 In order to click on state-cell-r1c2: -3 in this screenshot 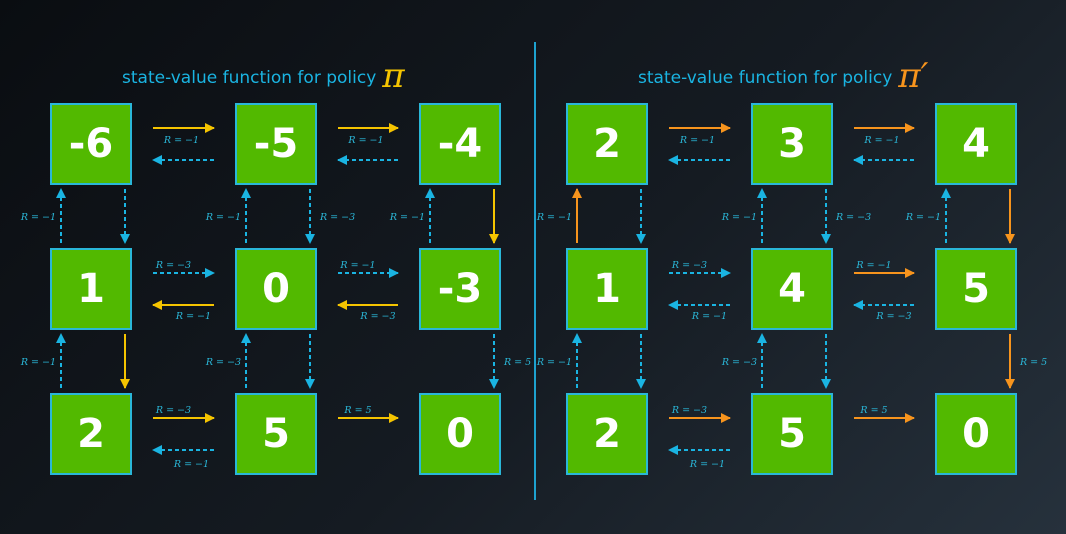, I will do `click(460, 289)`.